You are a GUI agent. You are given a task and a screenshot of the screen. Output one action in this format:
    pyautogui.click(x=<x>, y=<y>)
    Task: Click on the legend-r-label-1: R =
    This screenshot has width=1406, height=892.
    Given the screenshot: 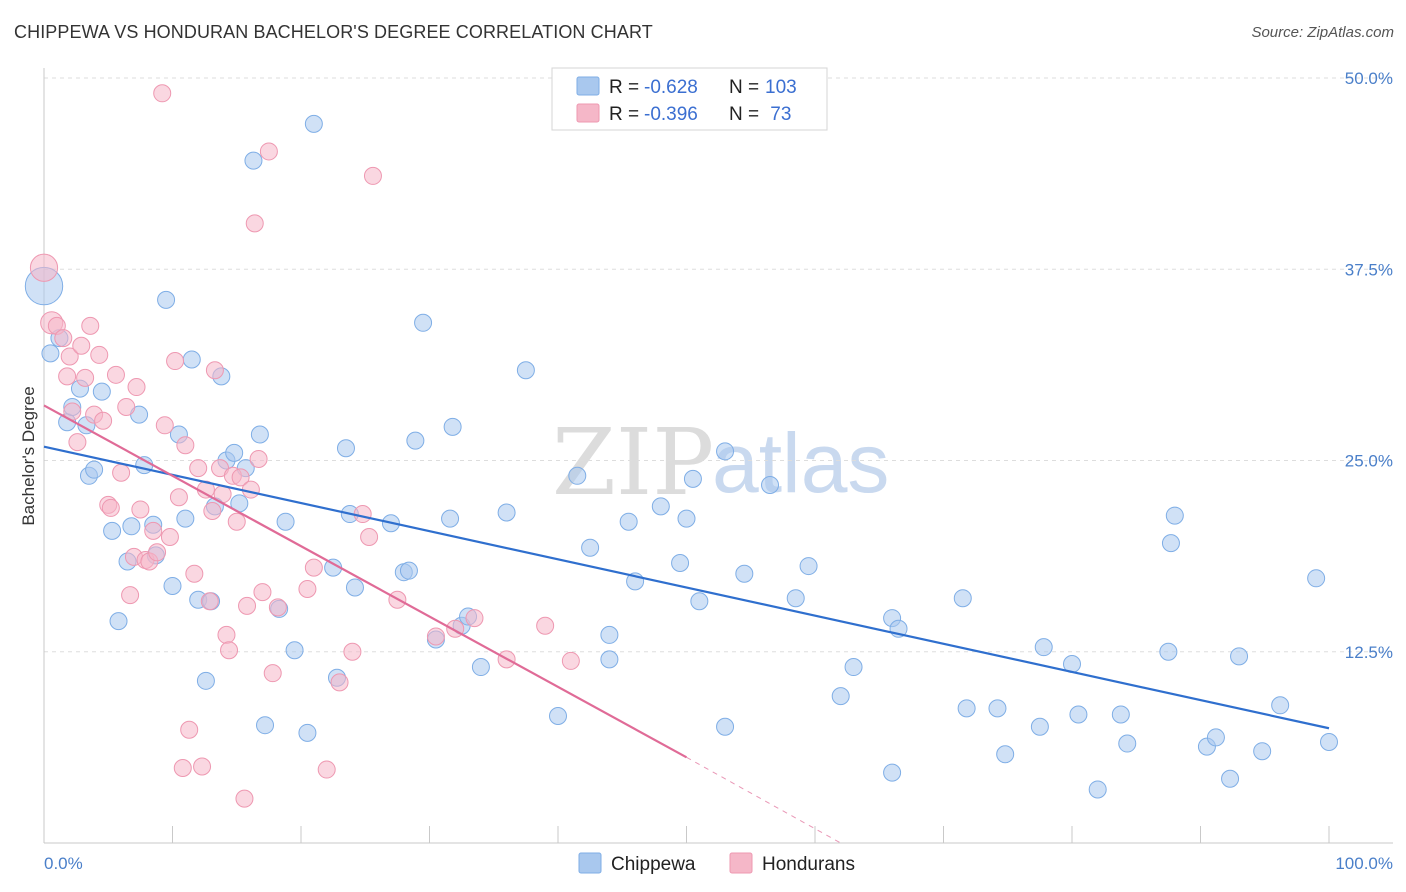 What is the action you would take?
    pyautogui.click(x=624, y=114)
    